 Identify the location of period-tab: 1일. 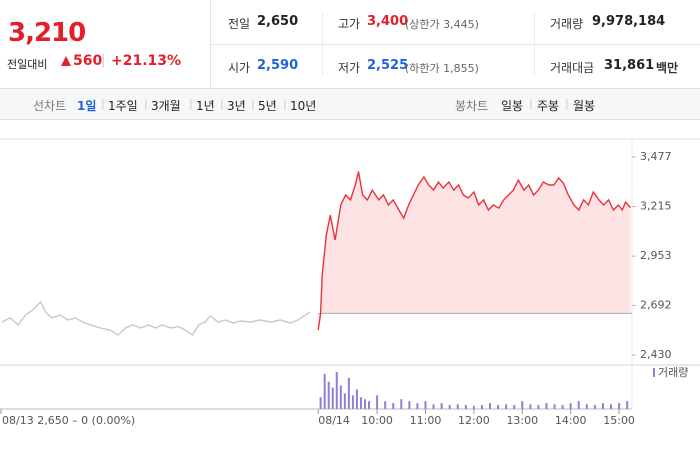
(87, 106).